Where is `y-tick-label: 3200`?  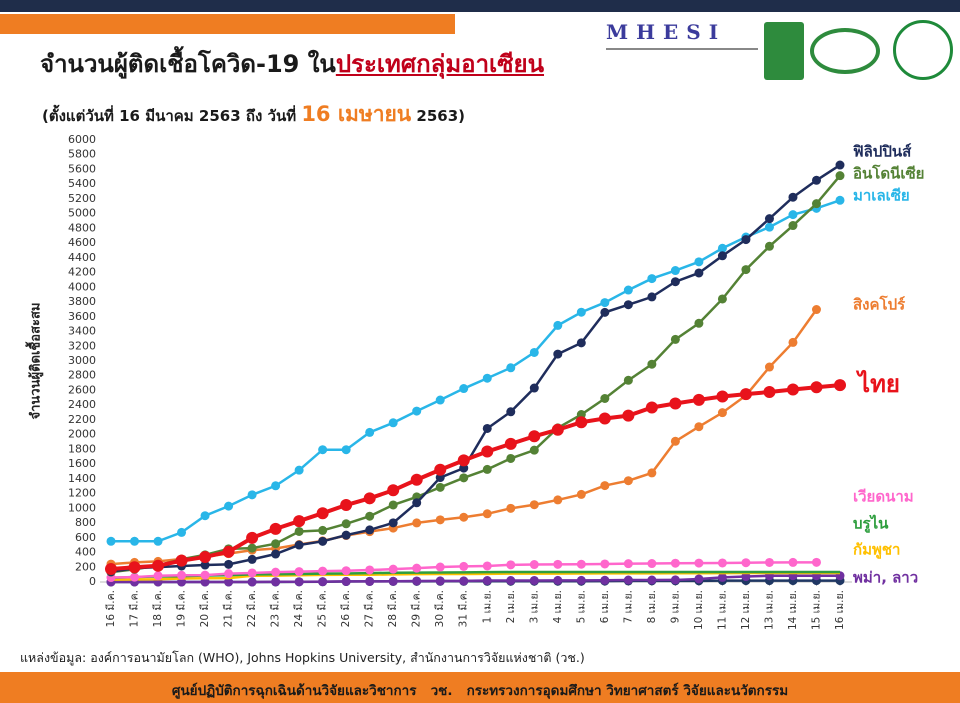 y-tick-label: 3200 is located at coordinates (82, 345).